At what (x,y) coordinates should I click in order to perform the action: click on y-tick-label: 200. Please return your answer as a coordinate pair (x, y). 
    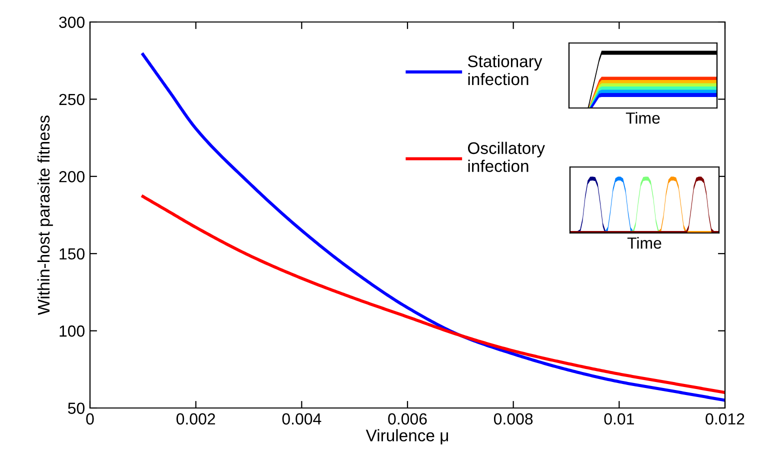
    Looking at the image, I should click on (72, 176).